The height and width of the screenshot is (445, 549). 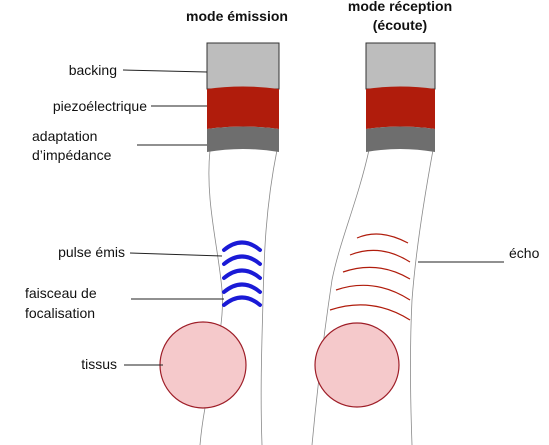 I want to click on emitted-pulse-waves, so click(x=242, y=273).